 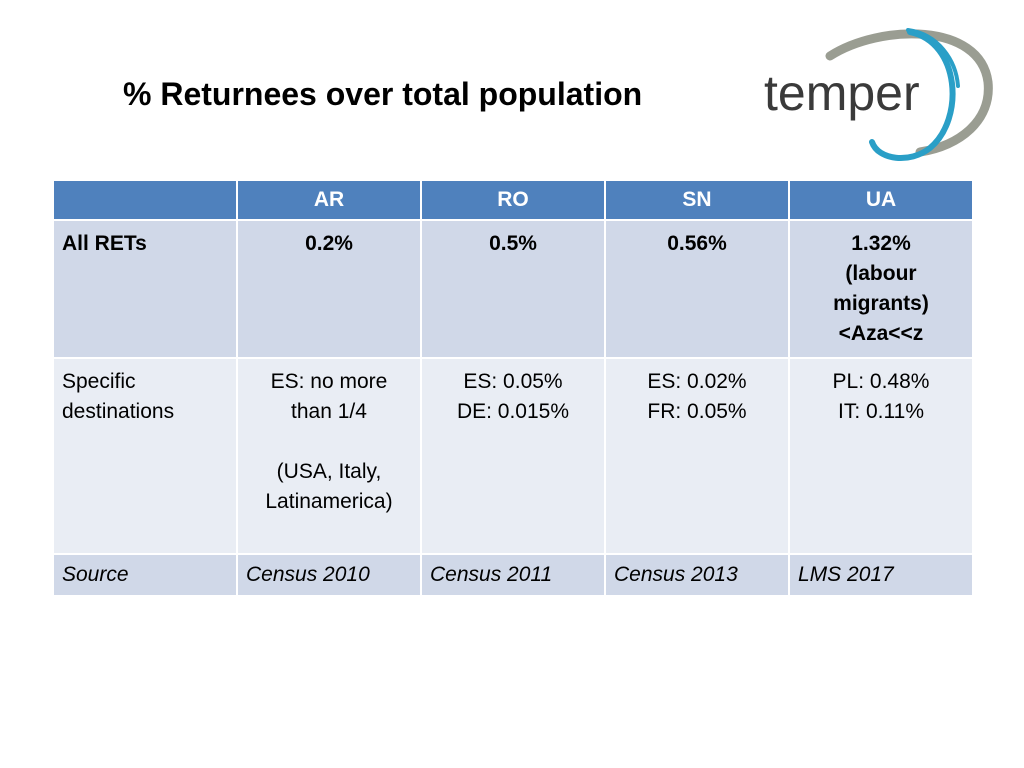 I want to click on cell-line: than 1/4, so click(x=329, y=411).